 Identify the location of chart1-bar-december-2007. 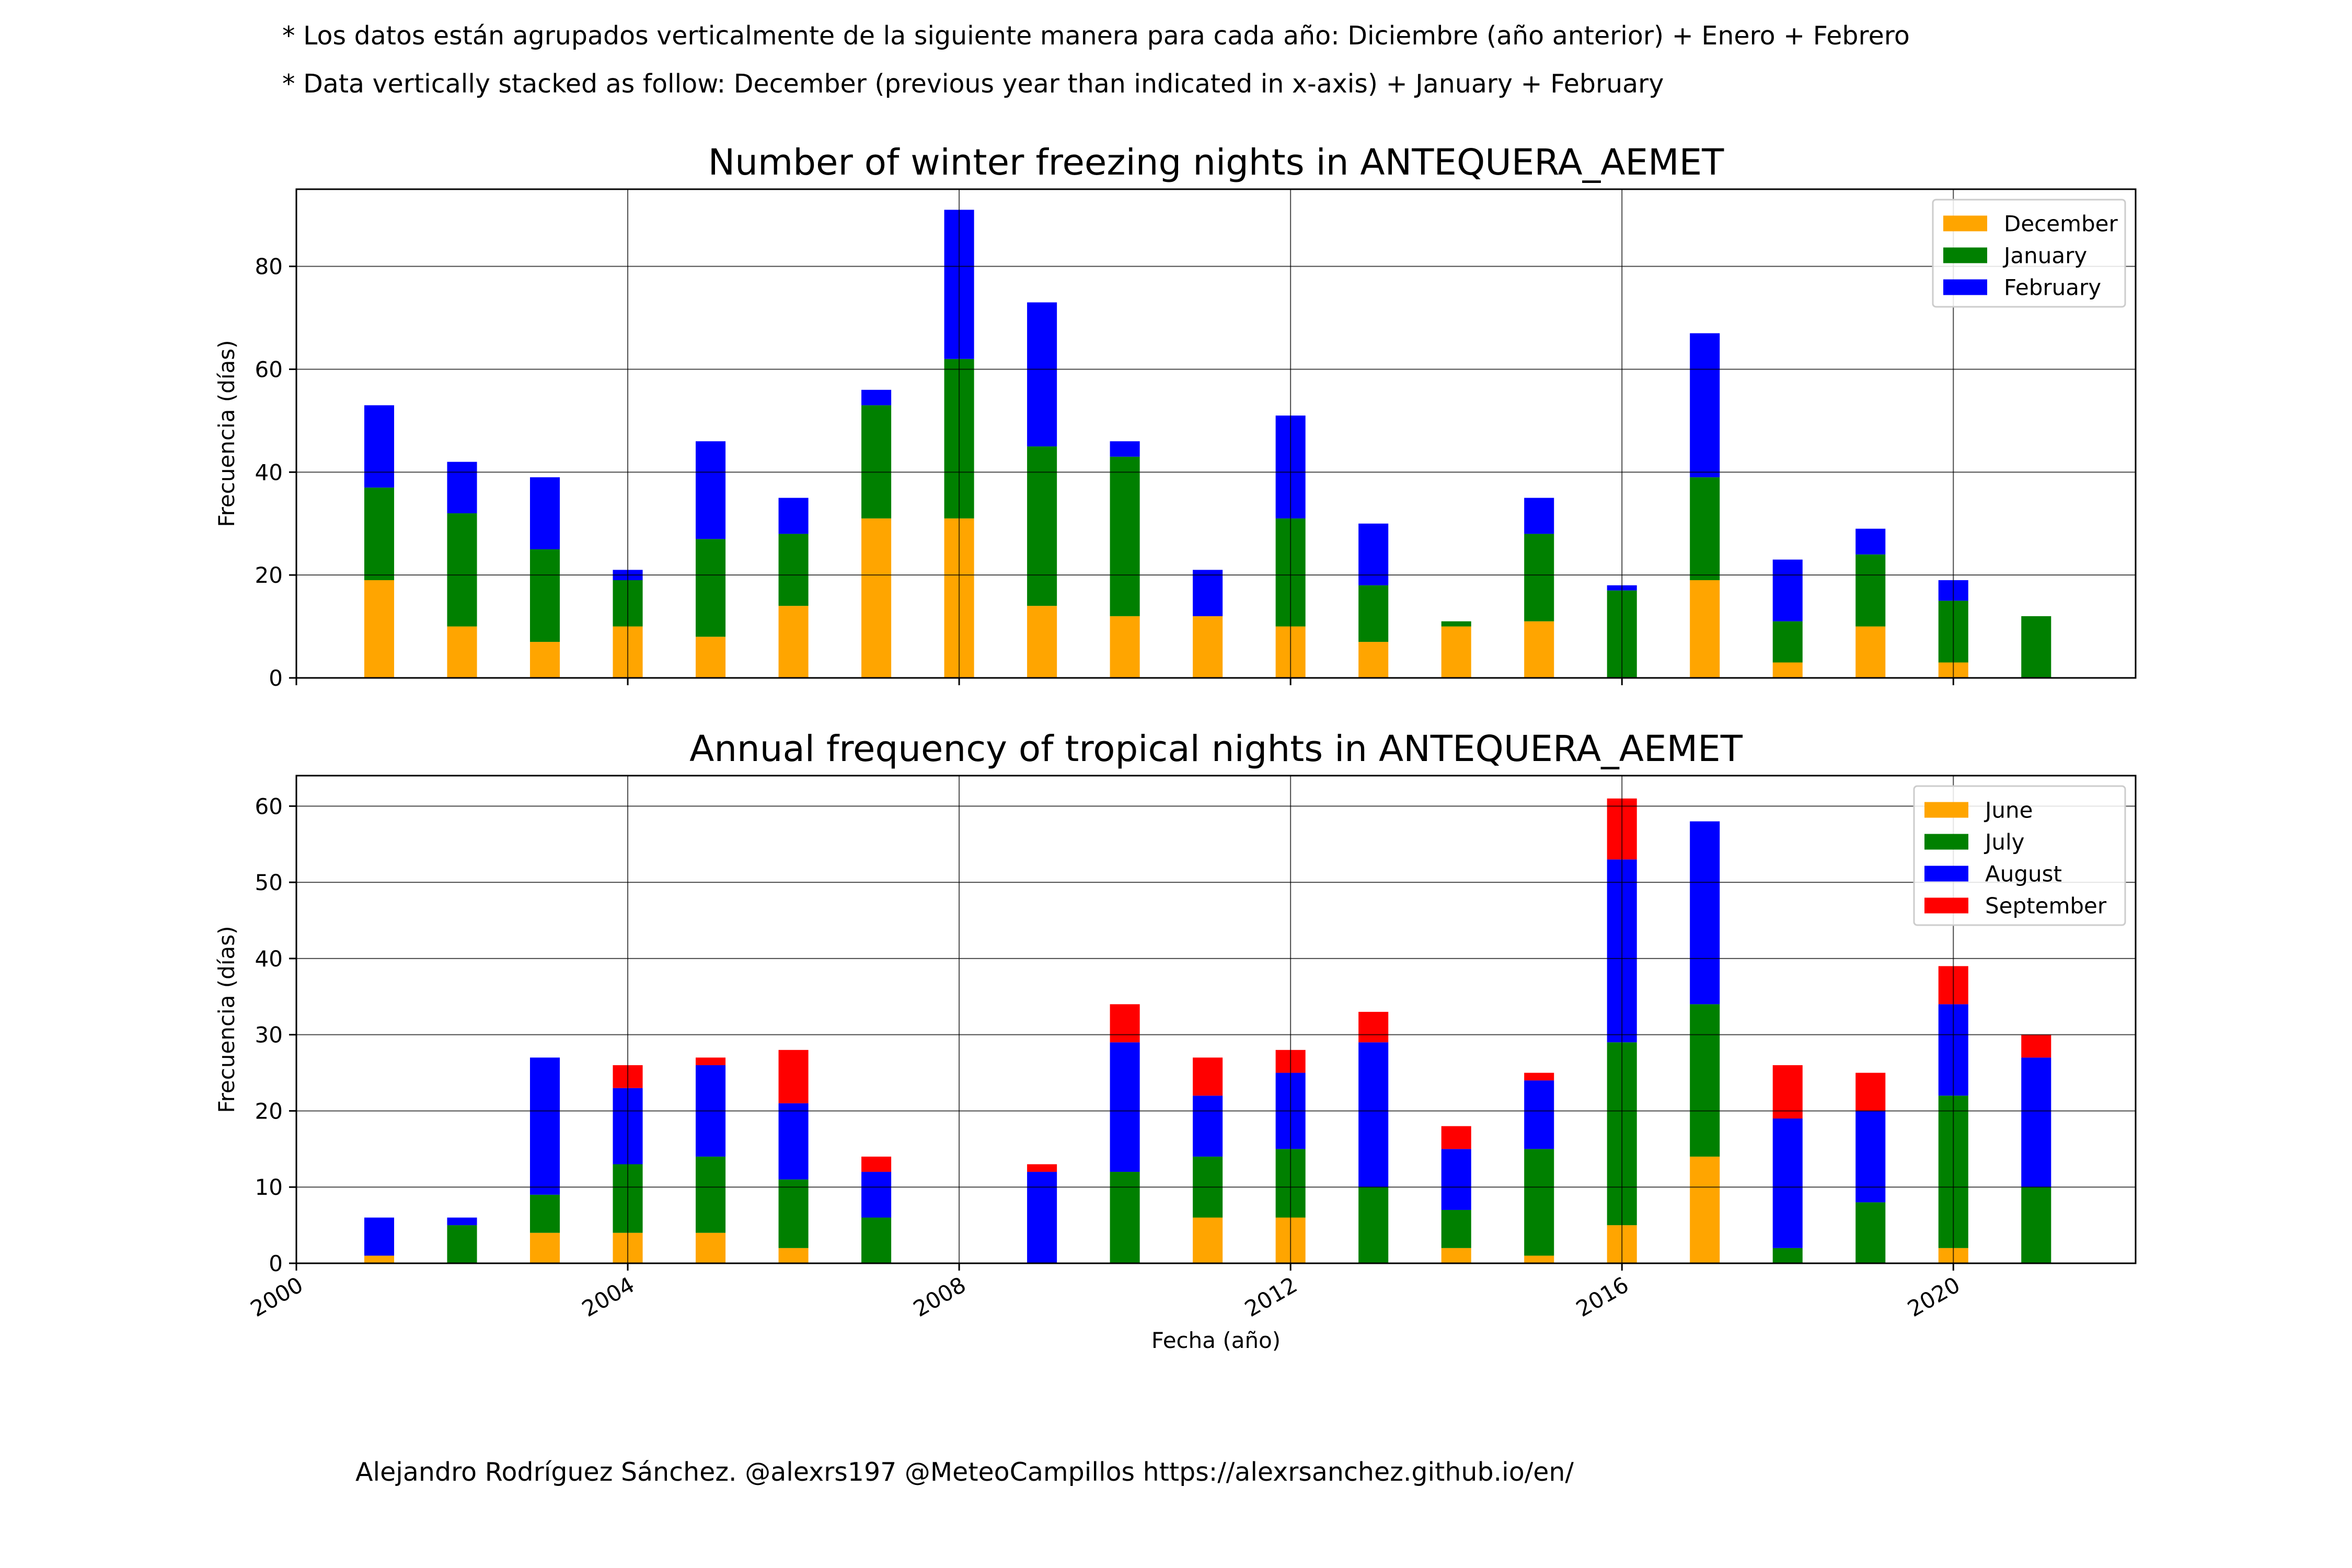
(876, 598).